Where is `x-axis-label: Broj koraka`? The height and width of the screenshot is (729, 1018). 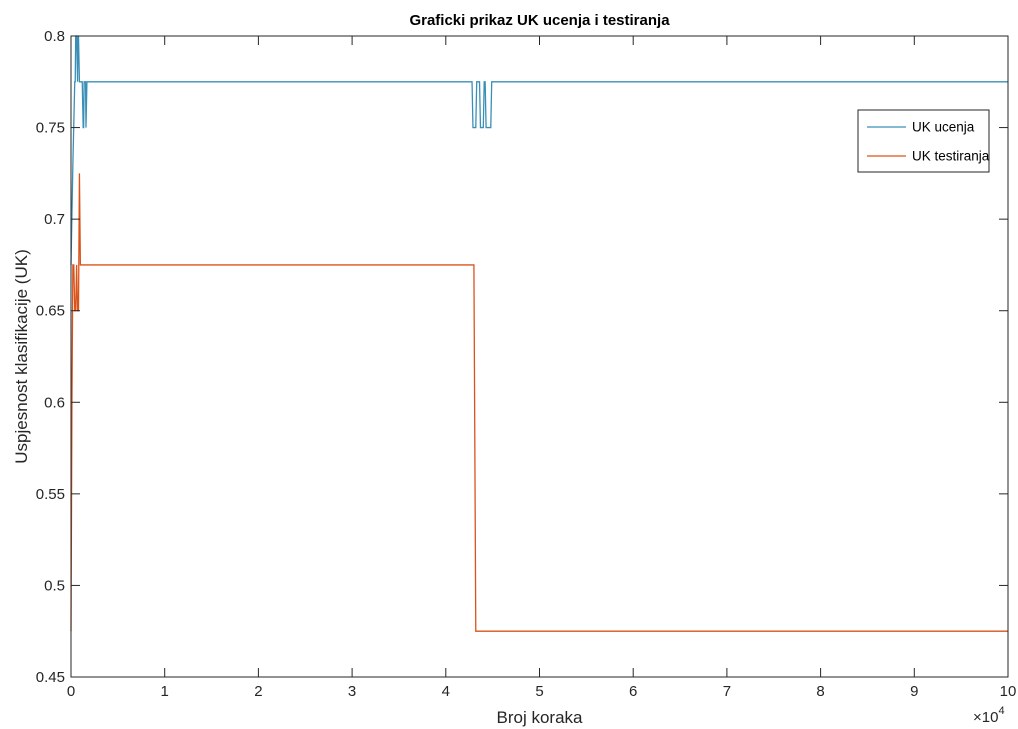 x-axis-label: Broj koraka is located at coordinates (540, 717).